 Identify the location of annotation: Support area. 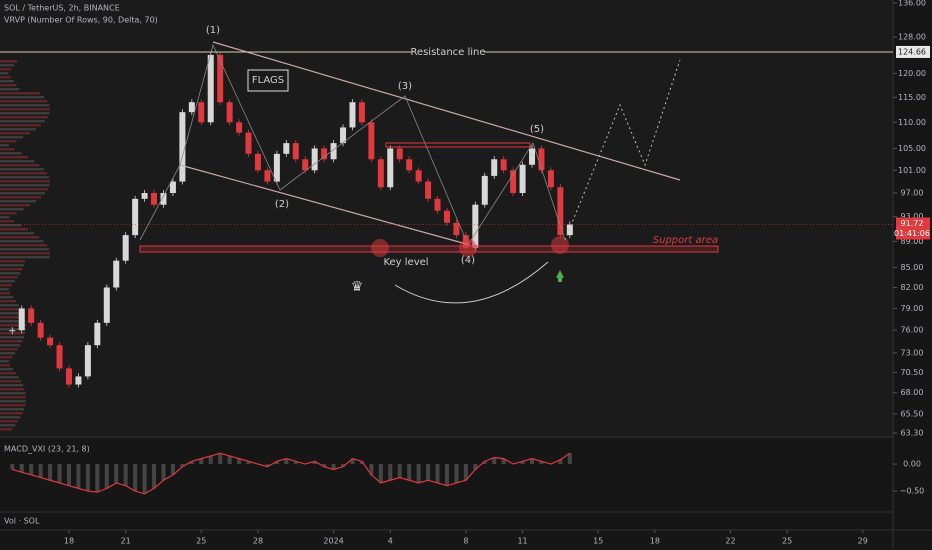
(685, 240).